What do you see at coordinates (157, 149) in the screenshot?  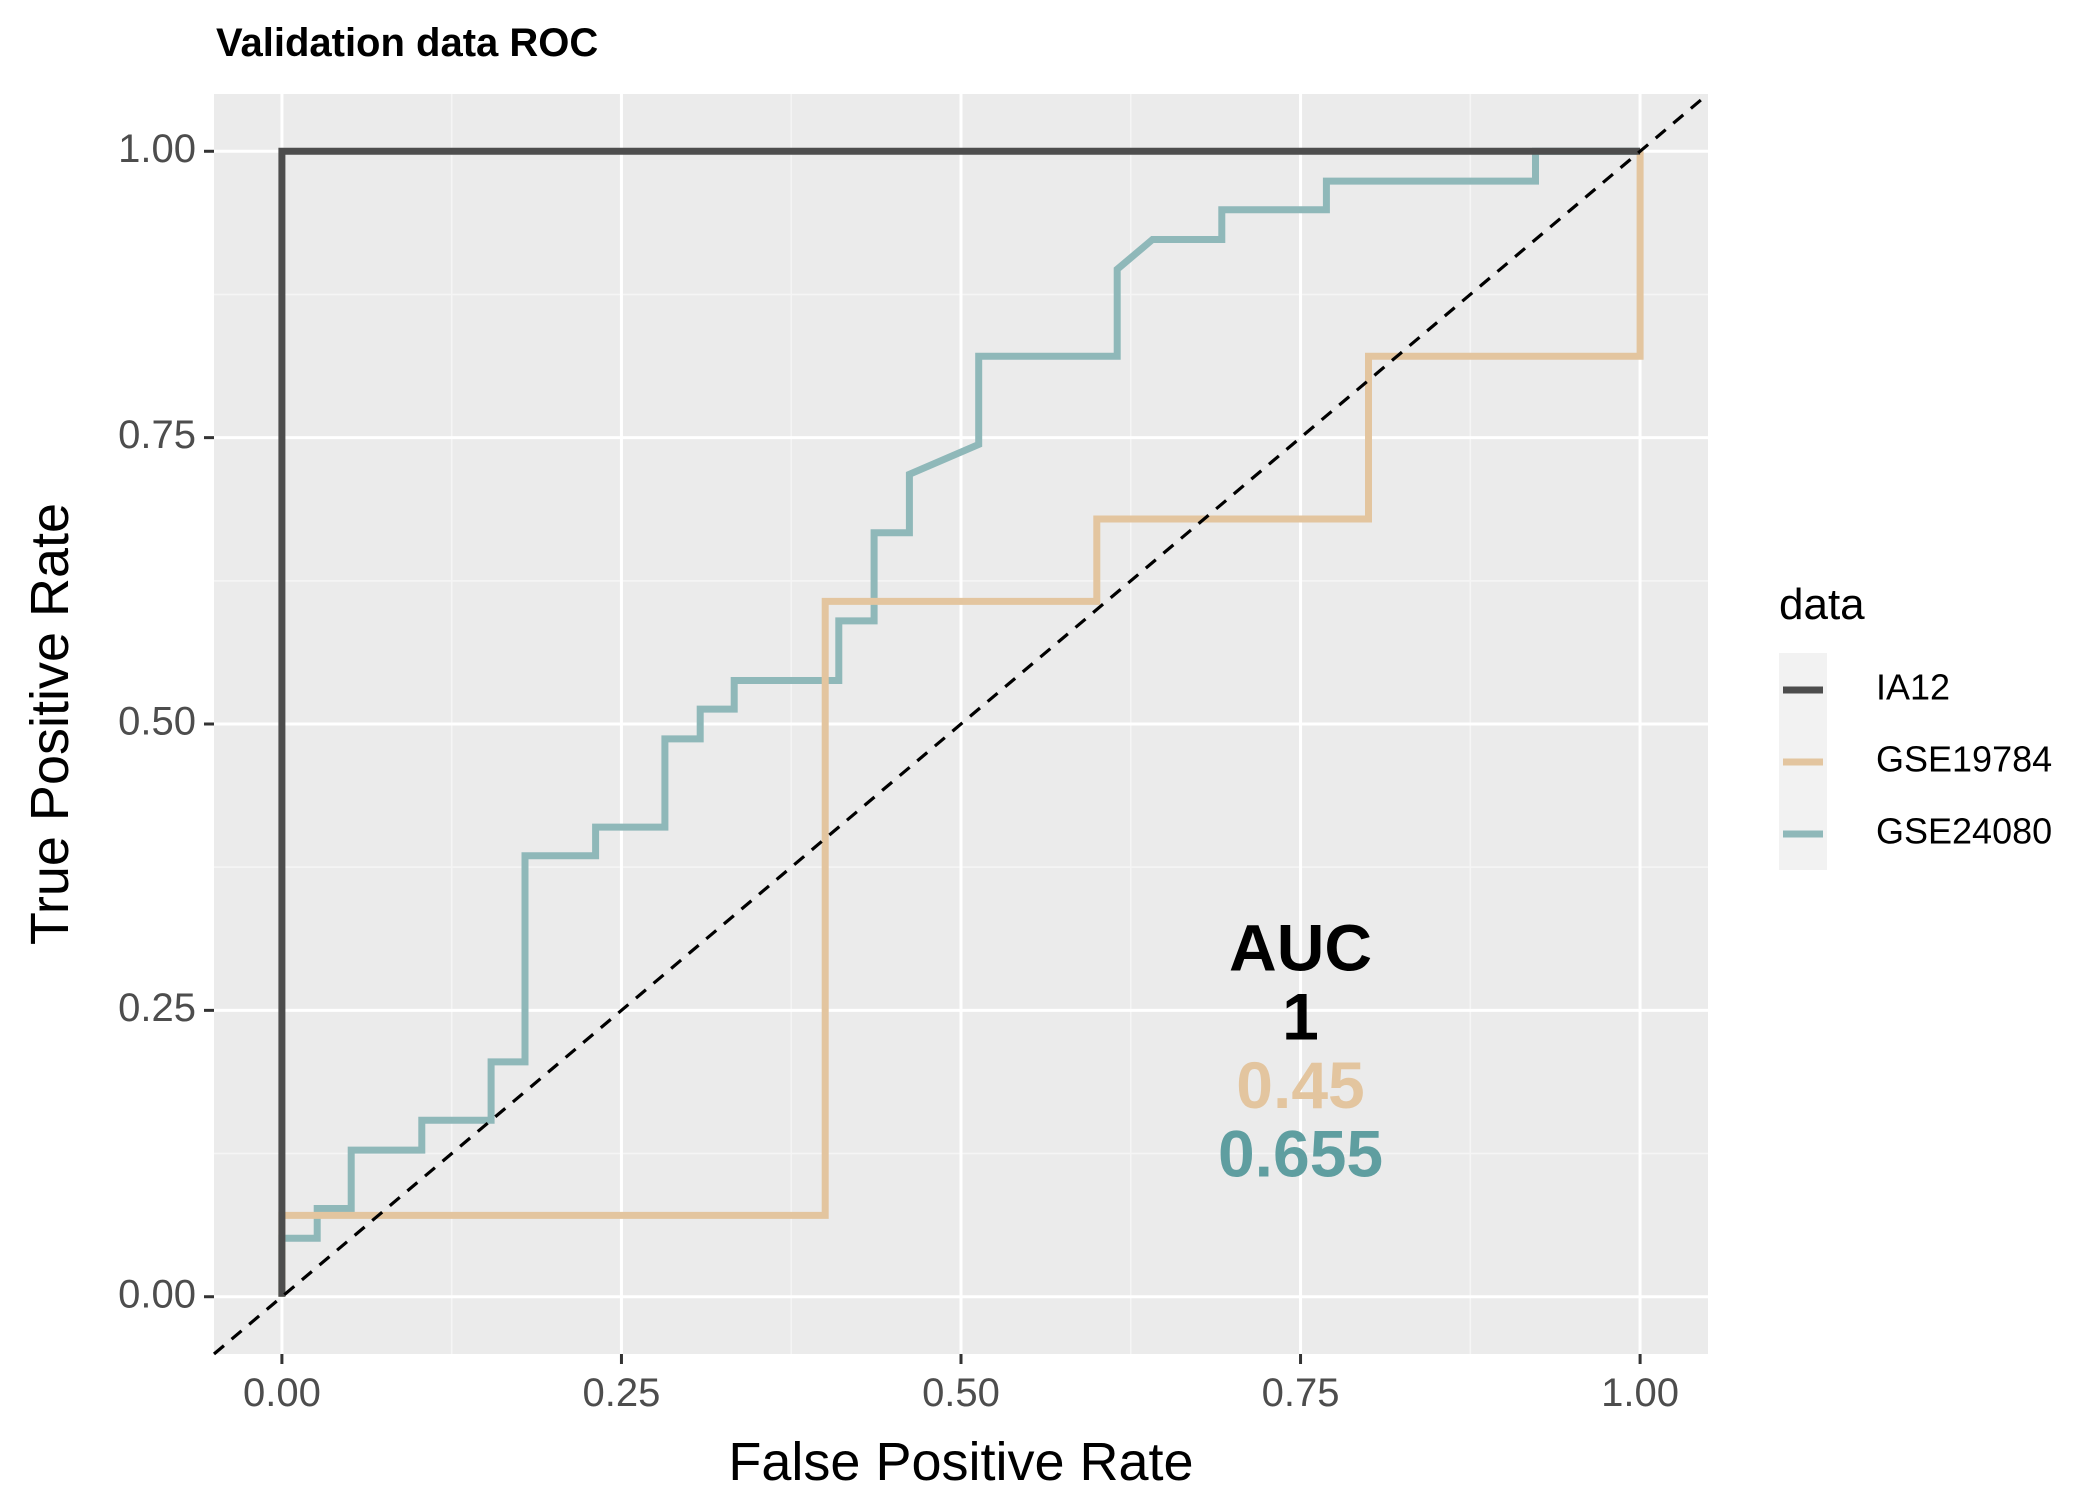 I see `y-tick-label: 1.00` at bounding box center [157, 149].